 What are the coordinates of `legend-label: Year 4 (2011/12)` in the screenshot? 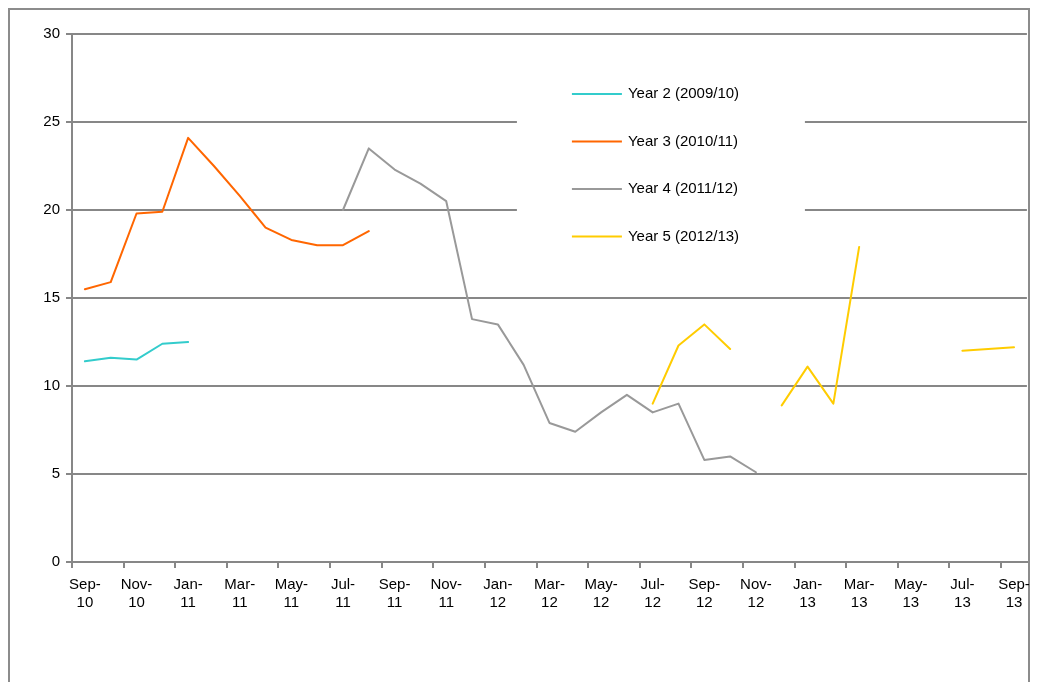 It's located at (683, 188).